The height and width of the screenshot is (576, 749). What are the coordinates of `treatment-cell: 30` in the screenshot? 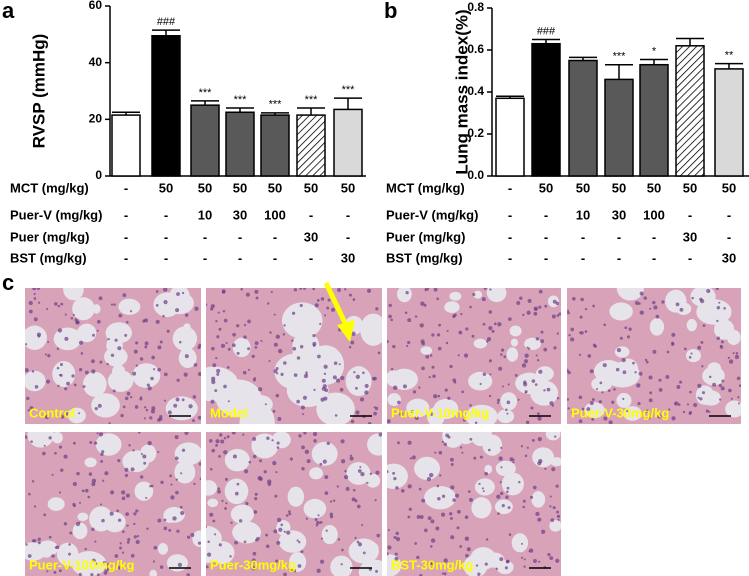 It's located at (240, 214).